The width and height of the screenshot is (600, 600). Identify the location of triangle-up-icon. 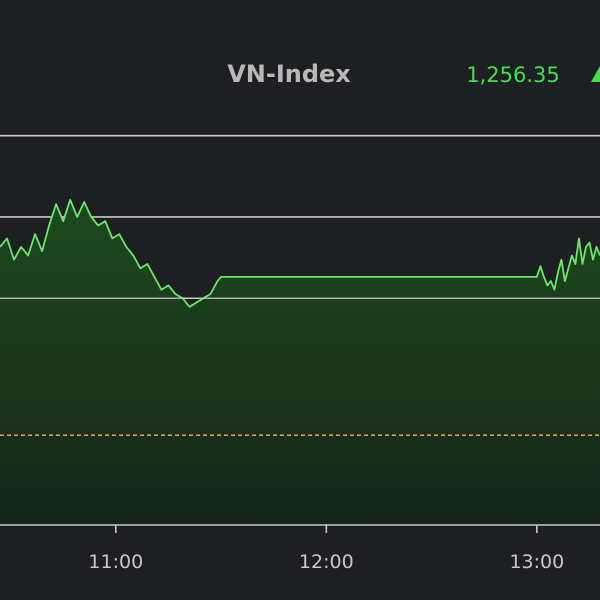
(595, 74).